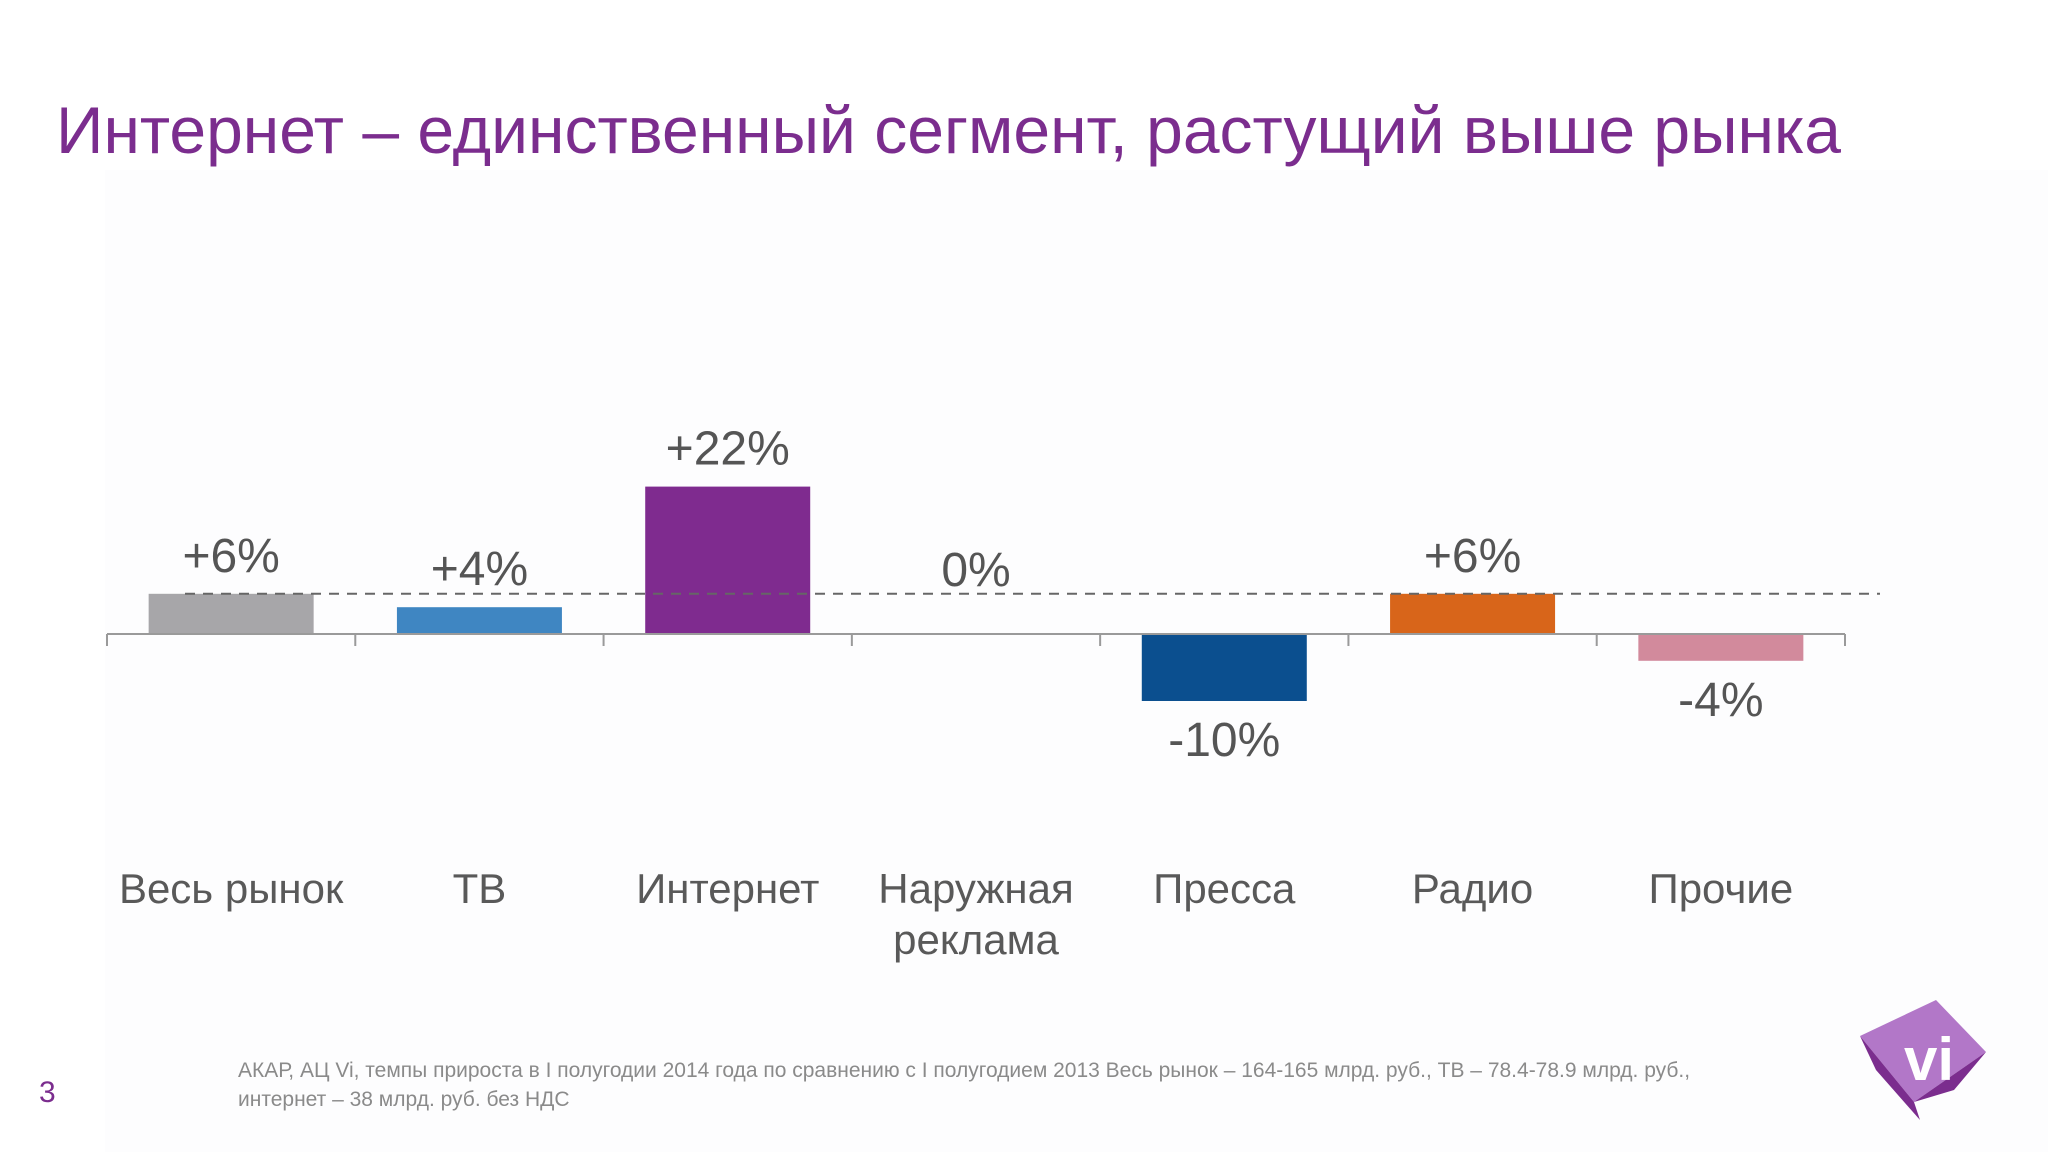 The image size is (2048, 1152). What do you see at coordinates (1224, 888) in the screenshot?
I see `category-label: Пресса` at bounding box center [1224, 888].